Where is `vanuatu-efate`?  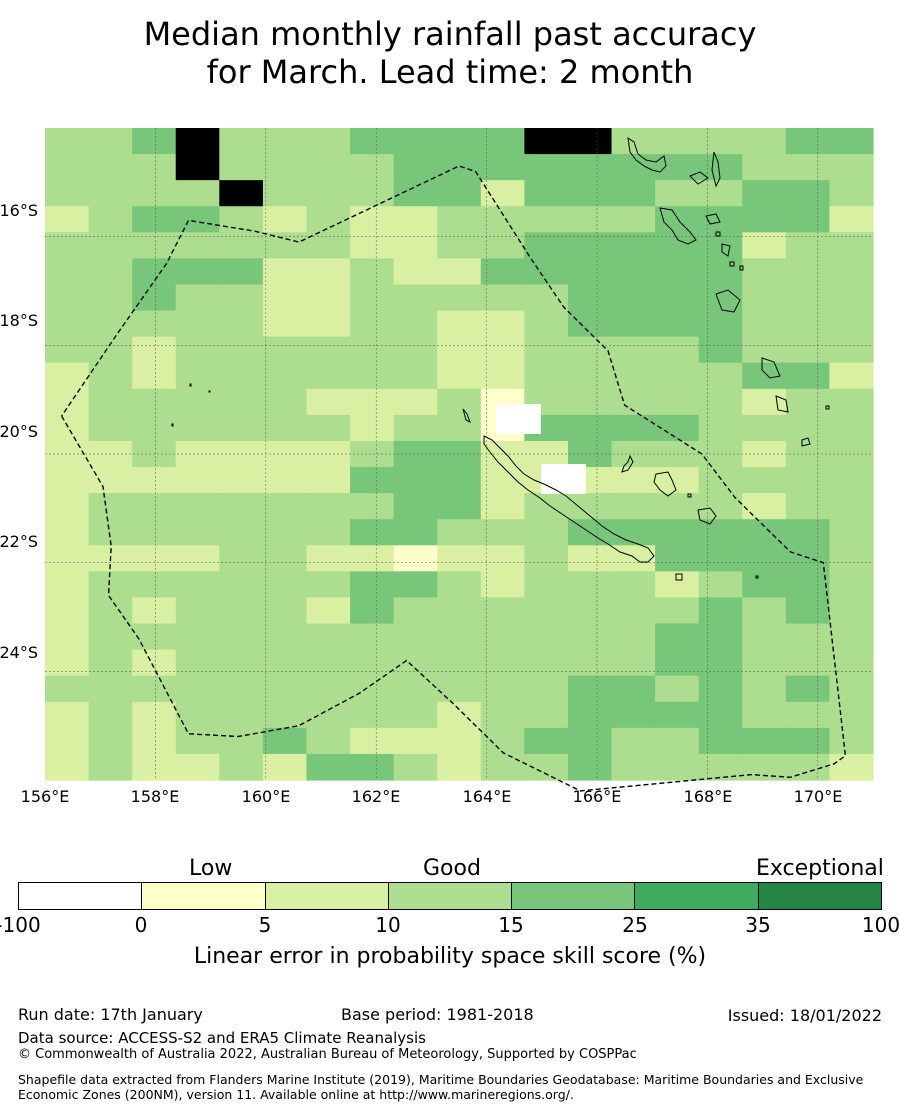
vanuatu-efate is located at coordinates (728, 301).